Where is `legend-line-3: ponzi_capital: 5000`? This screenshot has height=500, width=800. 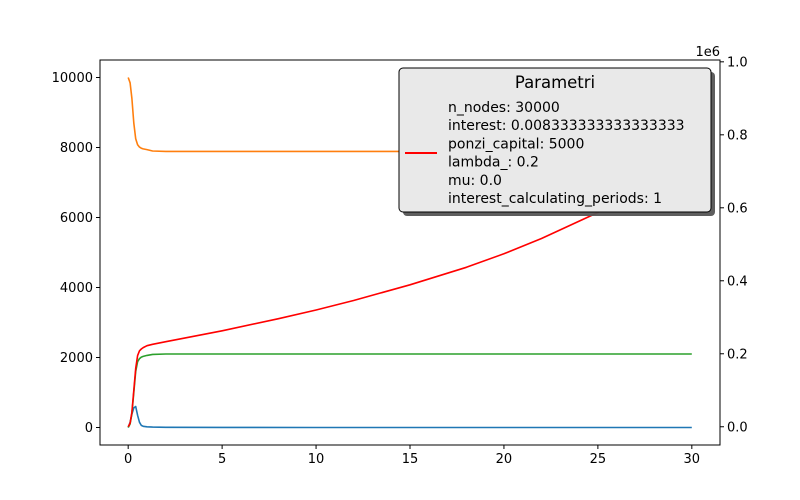
legend-line-3: ponzi_capital: 5000 is located at coordinates (516, 144).